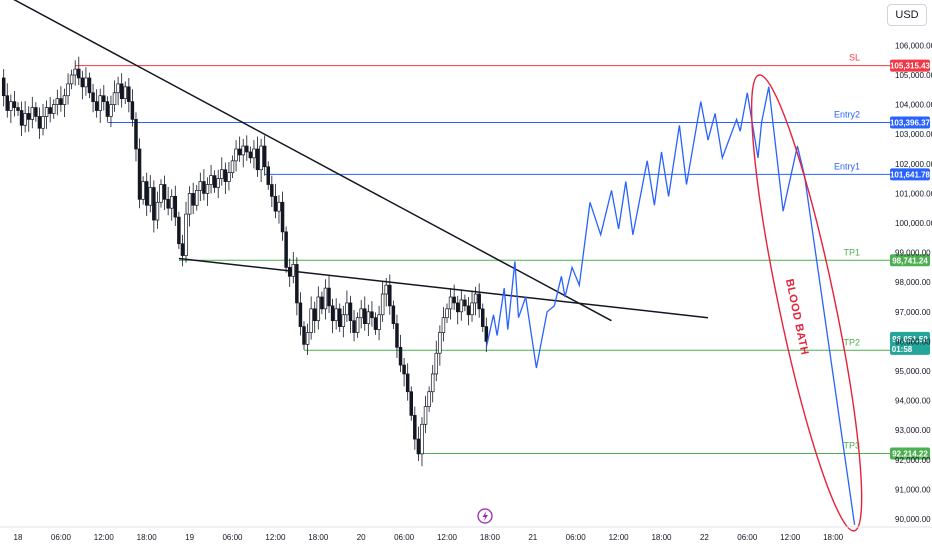 This screenshot has height=550, width=932. What do you see at coordinates (913, 460) in the screenshot?
I see `price-tick-label: 92,000.00` at bounding box center [913, 460].